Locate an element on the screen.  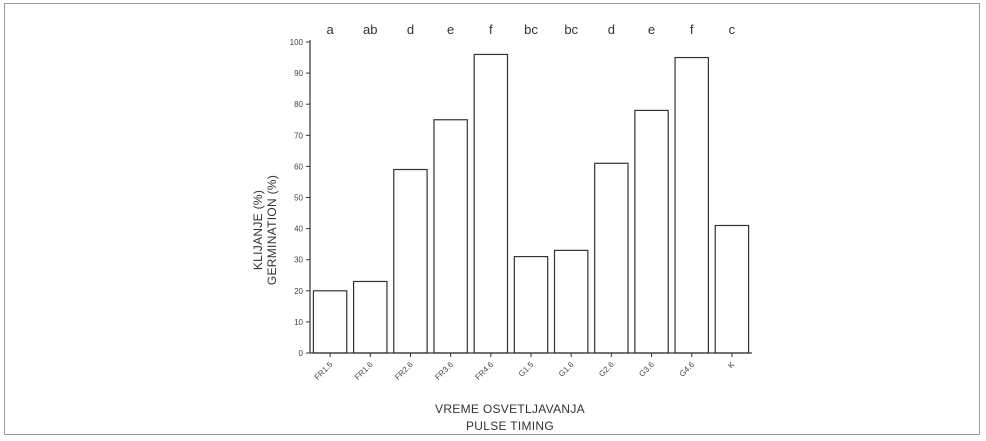
x-tick-label: FR1.6 is located at coordinates (364, 371).